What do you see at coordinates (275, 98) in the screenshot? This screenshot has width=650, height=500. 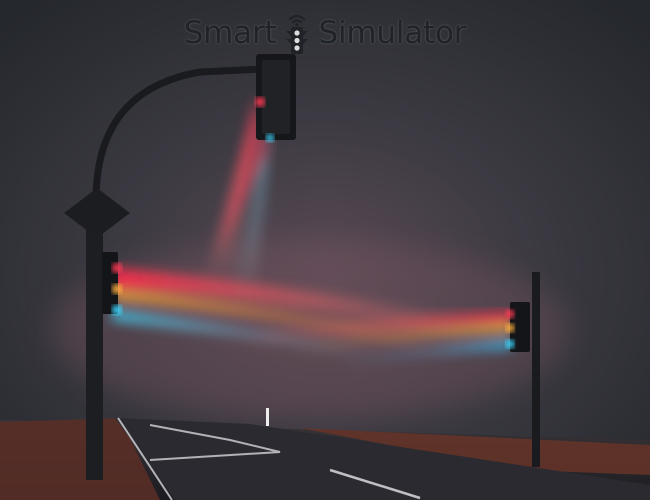 I see `overhead-signal-head` at bounding box center [275, 98].